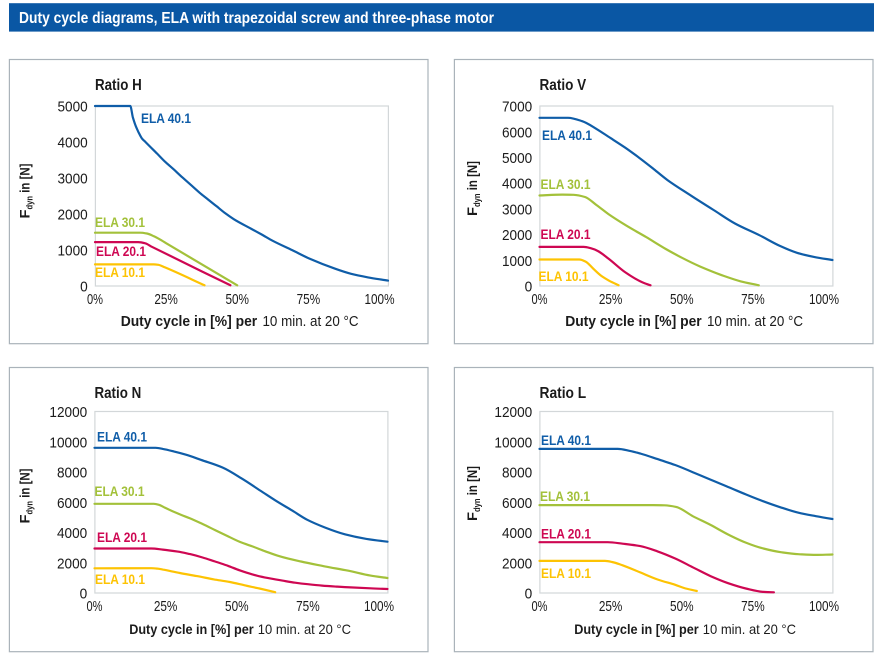  What do you see at coordinates (517, 107) in the screenshot?
I see `svg-text: 7000` at bounding box center [517, 107].